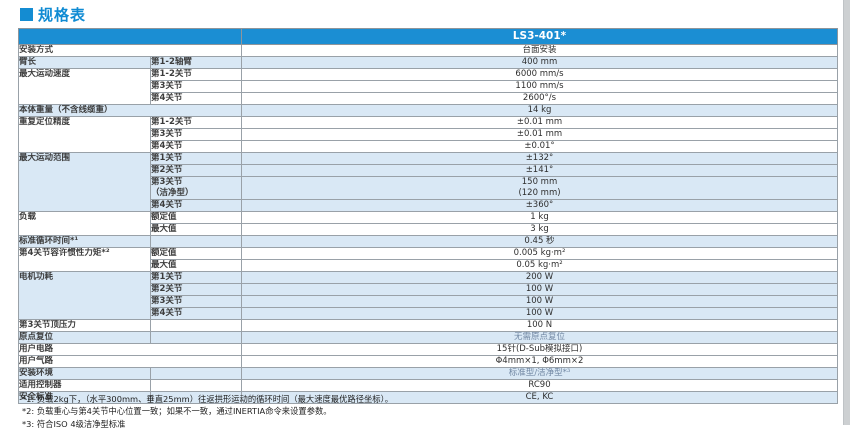 The height and width of the screenshot is (430, 850). What do you see at coordinates (539, 266) in the screenshot?
I see `spec-value: 0.05 kg·m²` at bounding box center [539, 266].